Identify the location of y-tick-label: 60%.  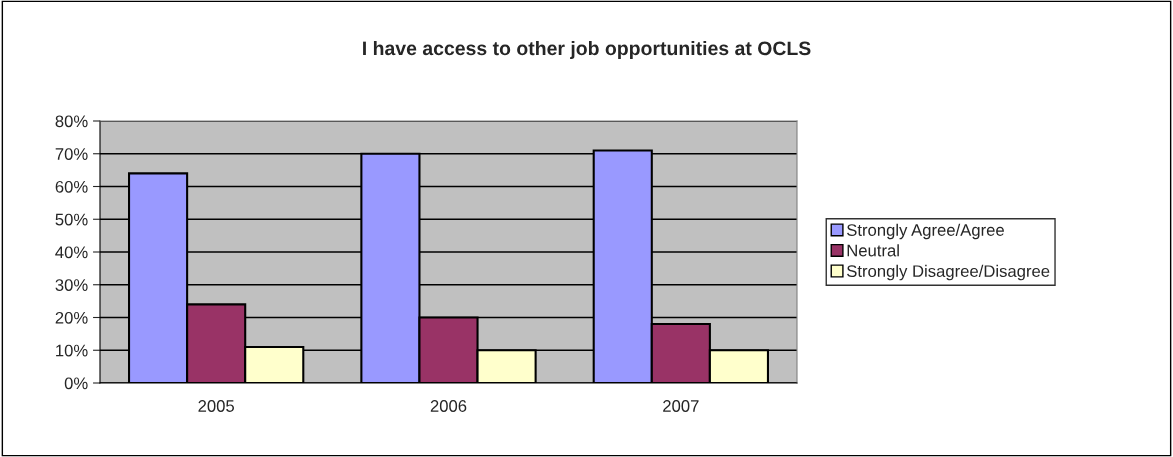
(71, 186).